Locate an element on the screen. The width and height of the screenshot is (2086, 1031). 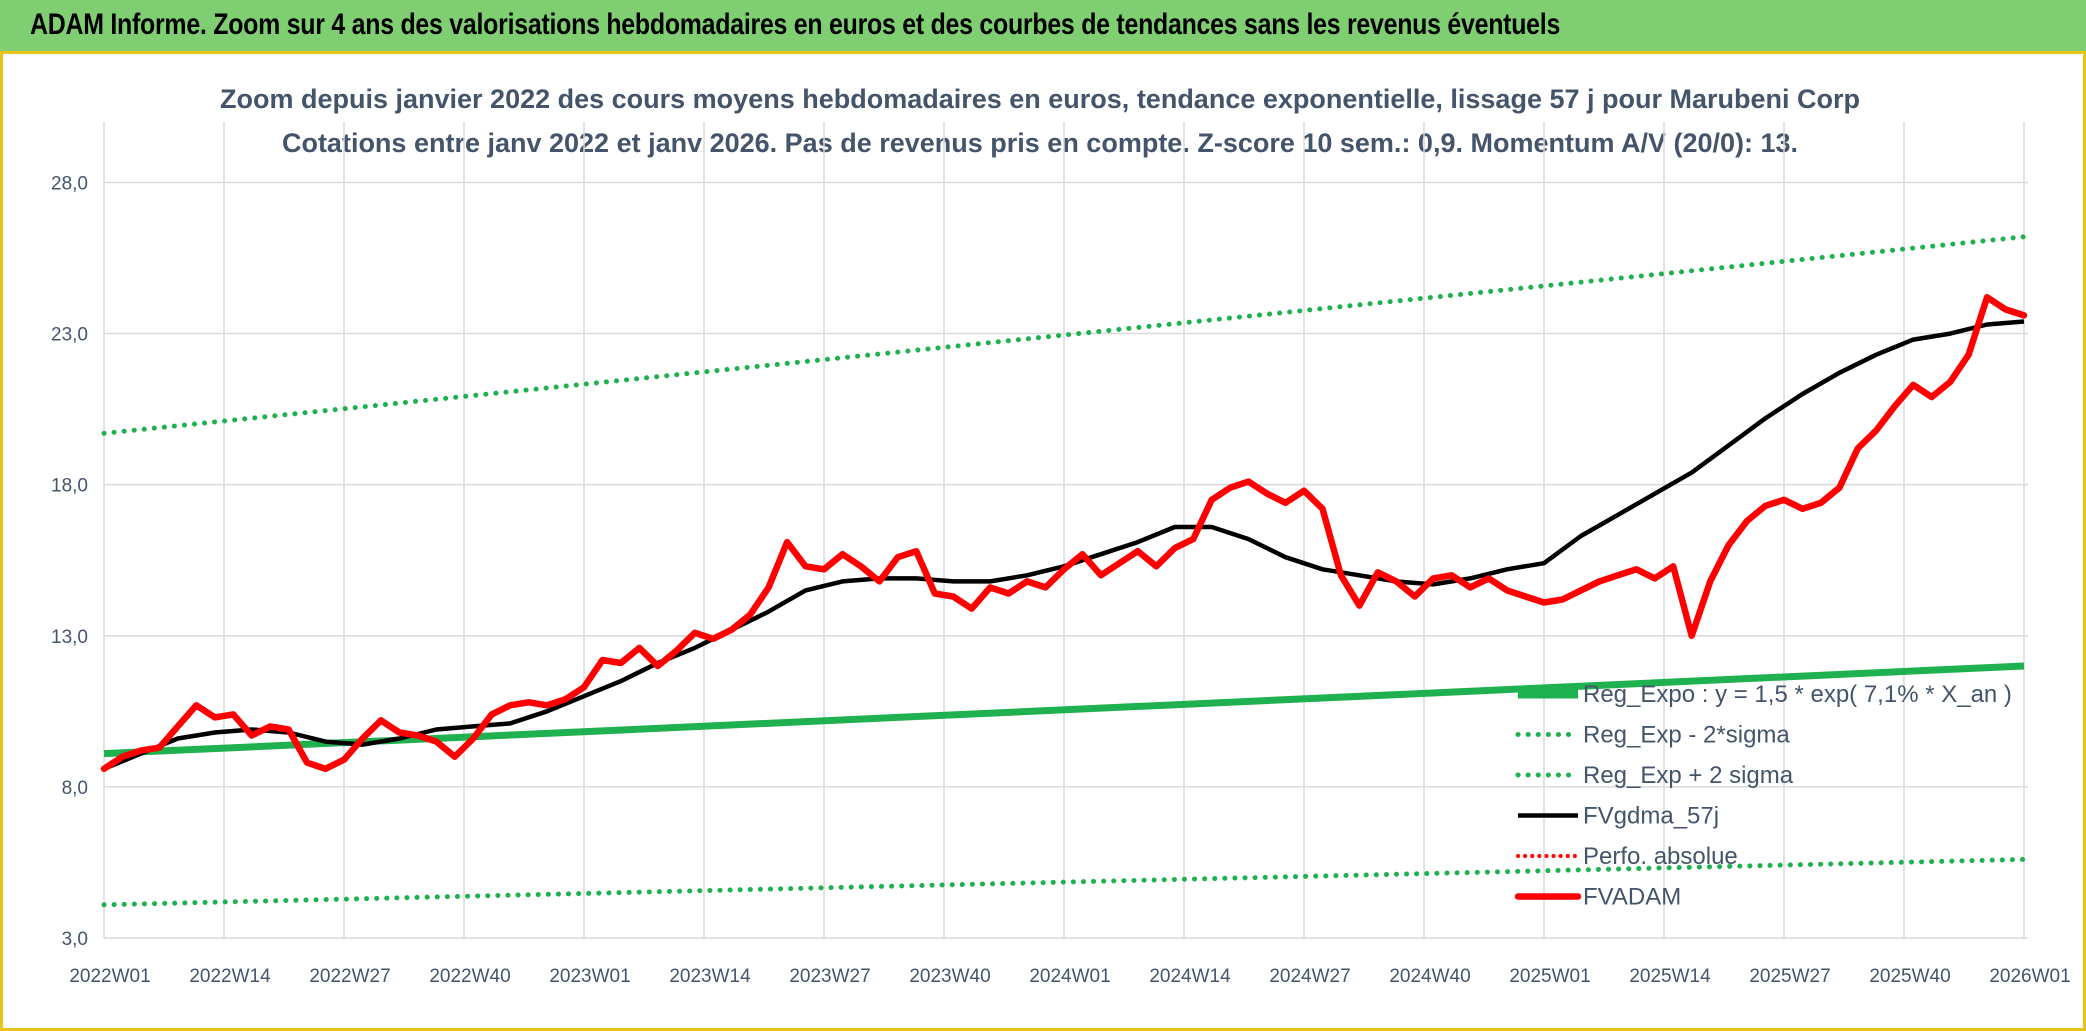
x-tick-label: 2025W01 is located at coordinates (1549, 976).